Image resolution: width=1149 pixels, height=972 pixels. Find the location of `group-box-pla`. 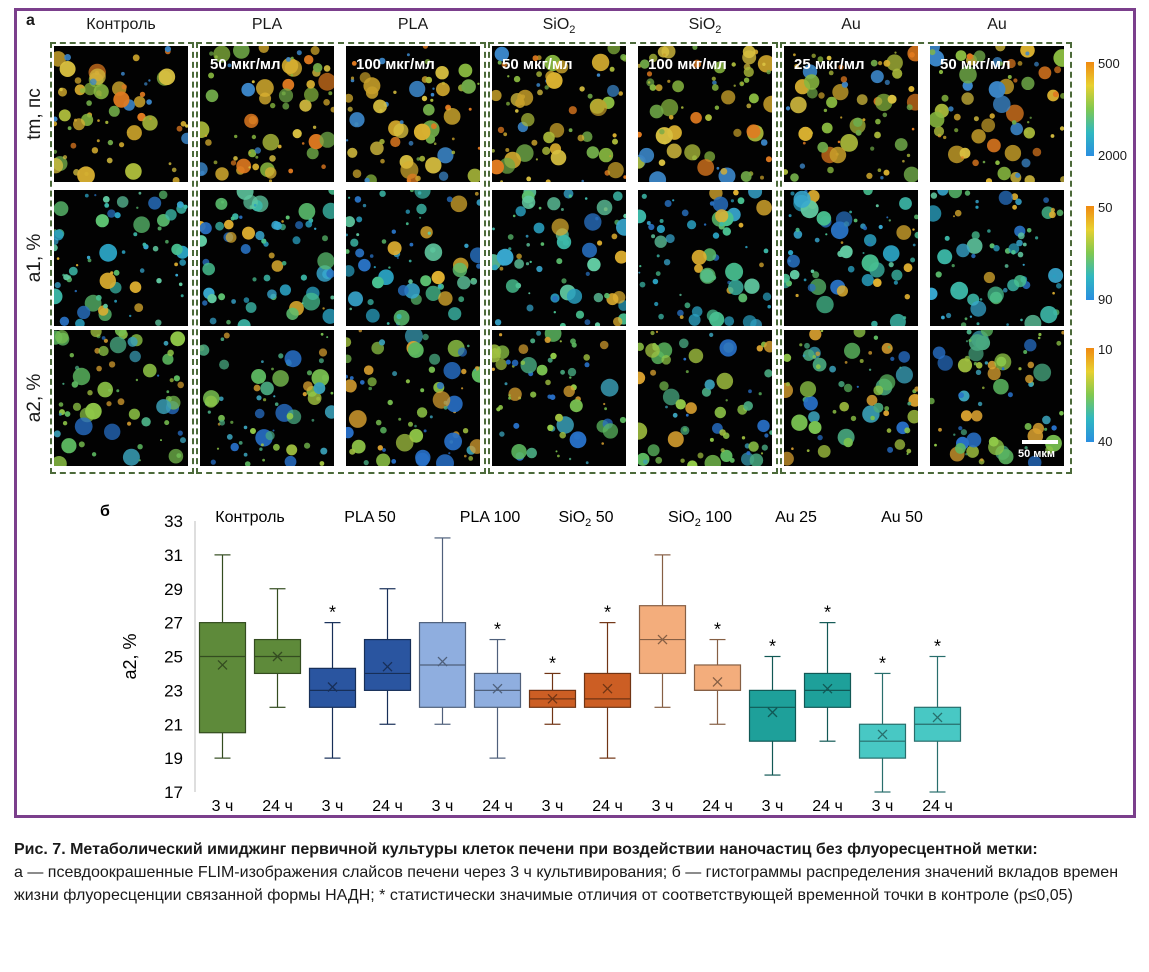

group-box-pla is located at coordinates (341, 258).